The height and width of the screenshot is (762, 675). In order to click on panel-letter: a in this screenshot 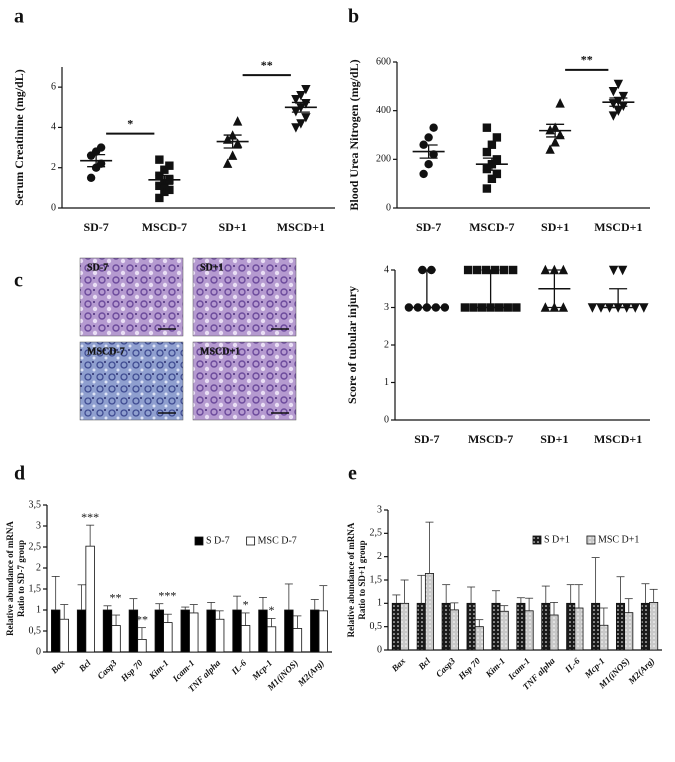, I will do `click(19, 17)`.